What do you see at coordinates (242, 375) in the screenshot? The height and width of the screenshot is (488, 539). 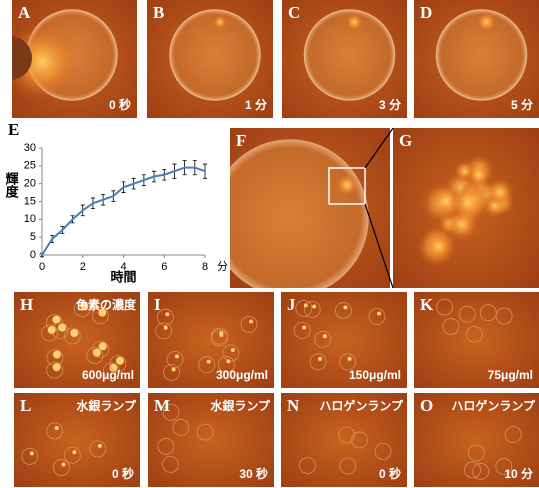 I see `panel-caption: 300μg/ml` at bounding box center [242, 375].